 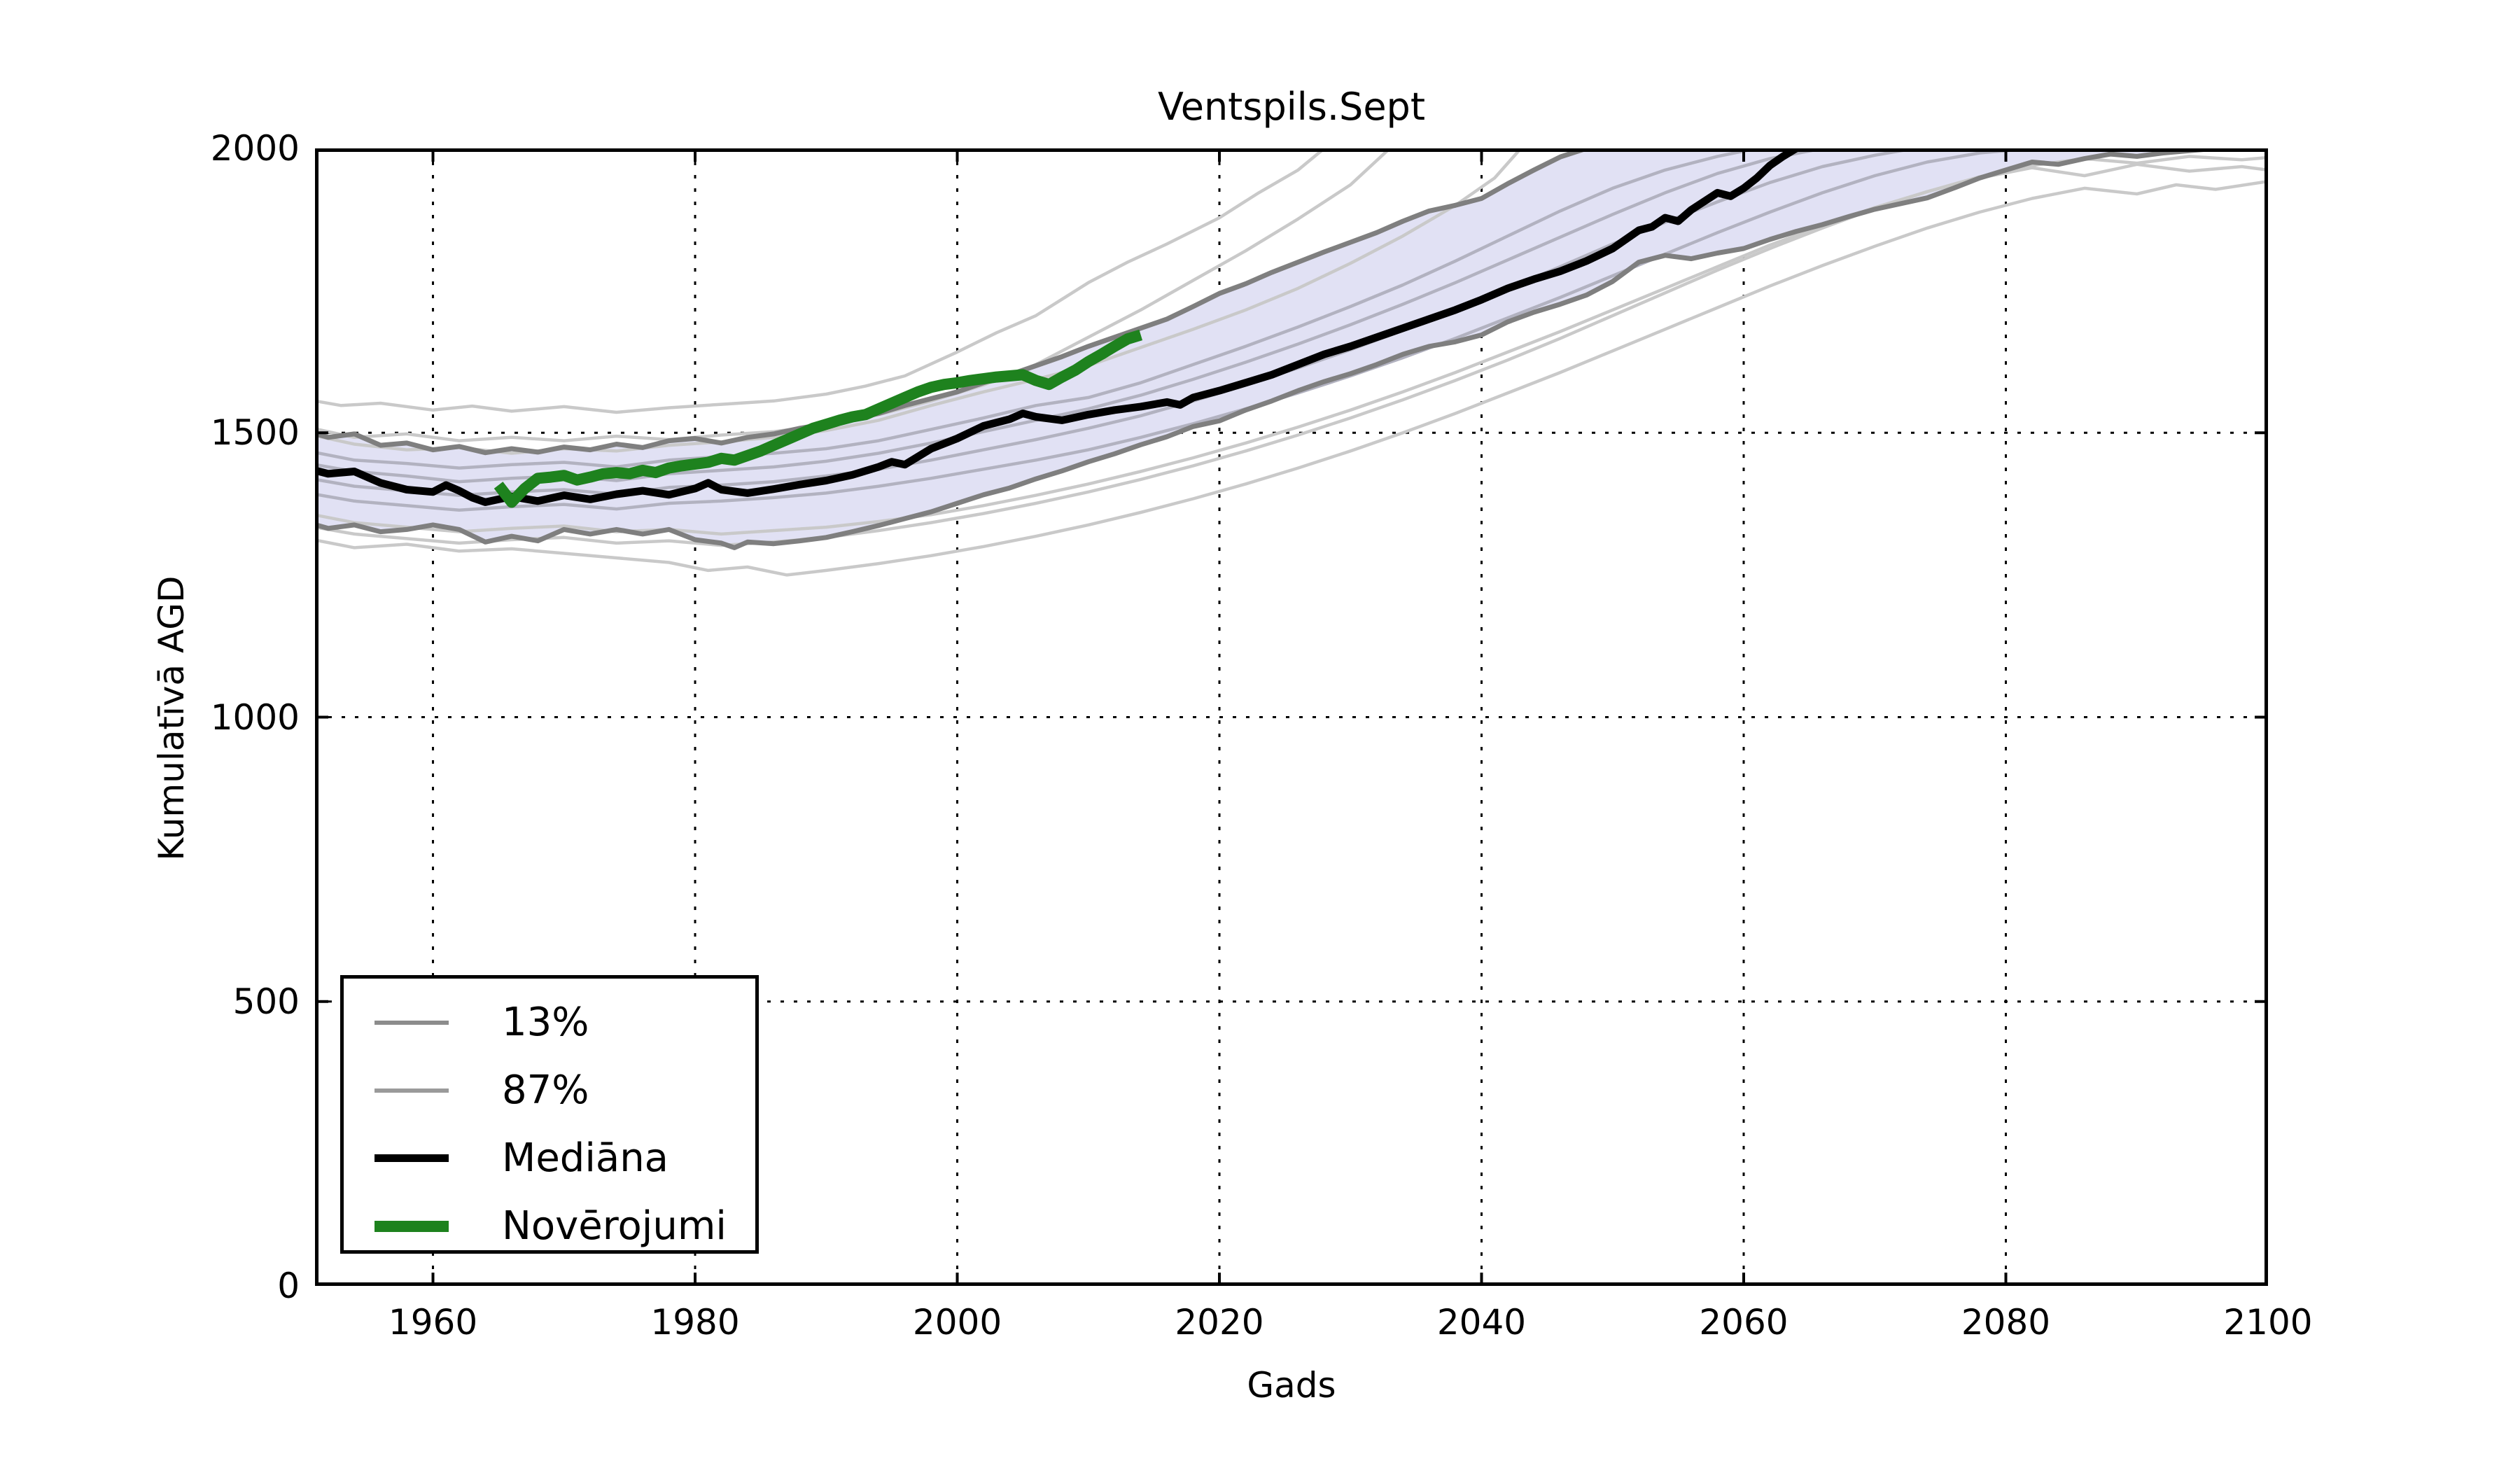 I want to click on legend-item-label: 87%, so click(x=545, y=1090).